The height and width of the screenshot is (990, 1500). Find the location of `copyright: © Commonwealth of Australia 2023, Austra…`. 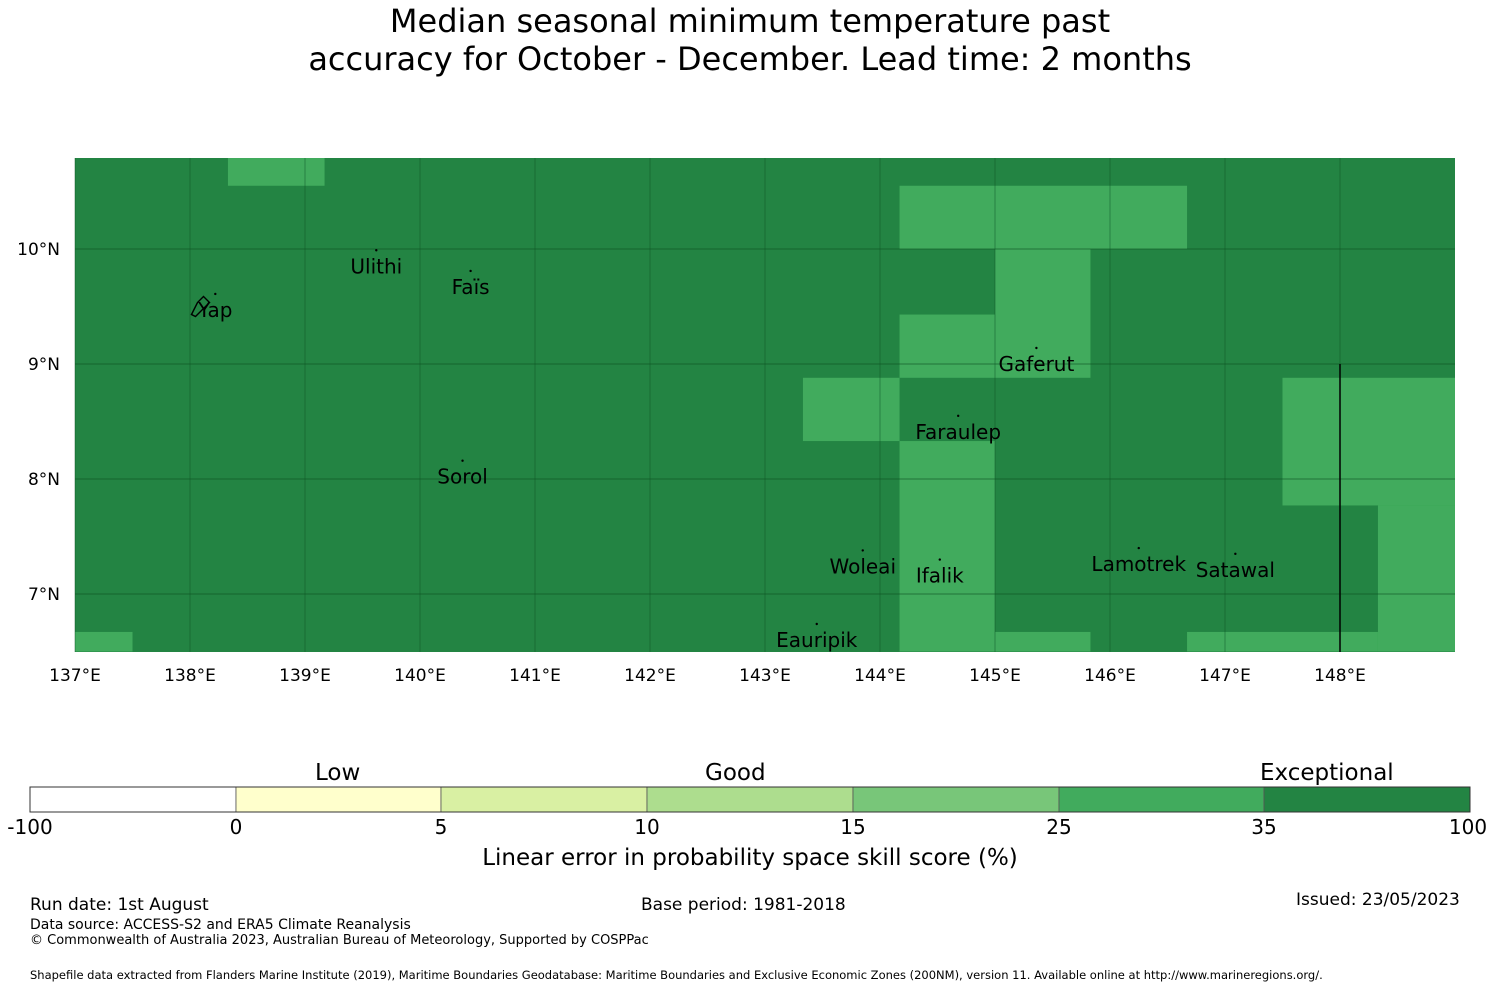

copyright: © Commonwealth of Australia 2023, Austra… is located at coordinates (339, 940).